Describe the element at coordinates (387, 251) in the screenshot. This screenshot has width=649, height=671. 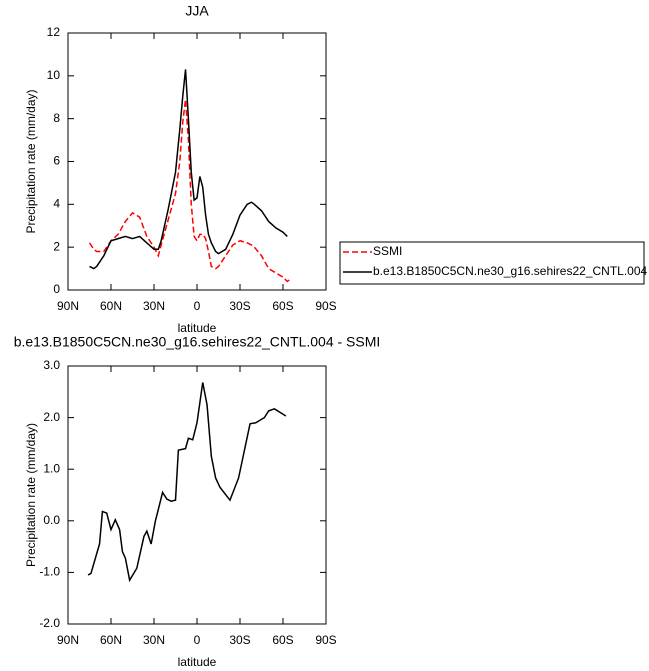
I see `legend-label: SSMI` at that location.